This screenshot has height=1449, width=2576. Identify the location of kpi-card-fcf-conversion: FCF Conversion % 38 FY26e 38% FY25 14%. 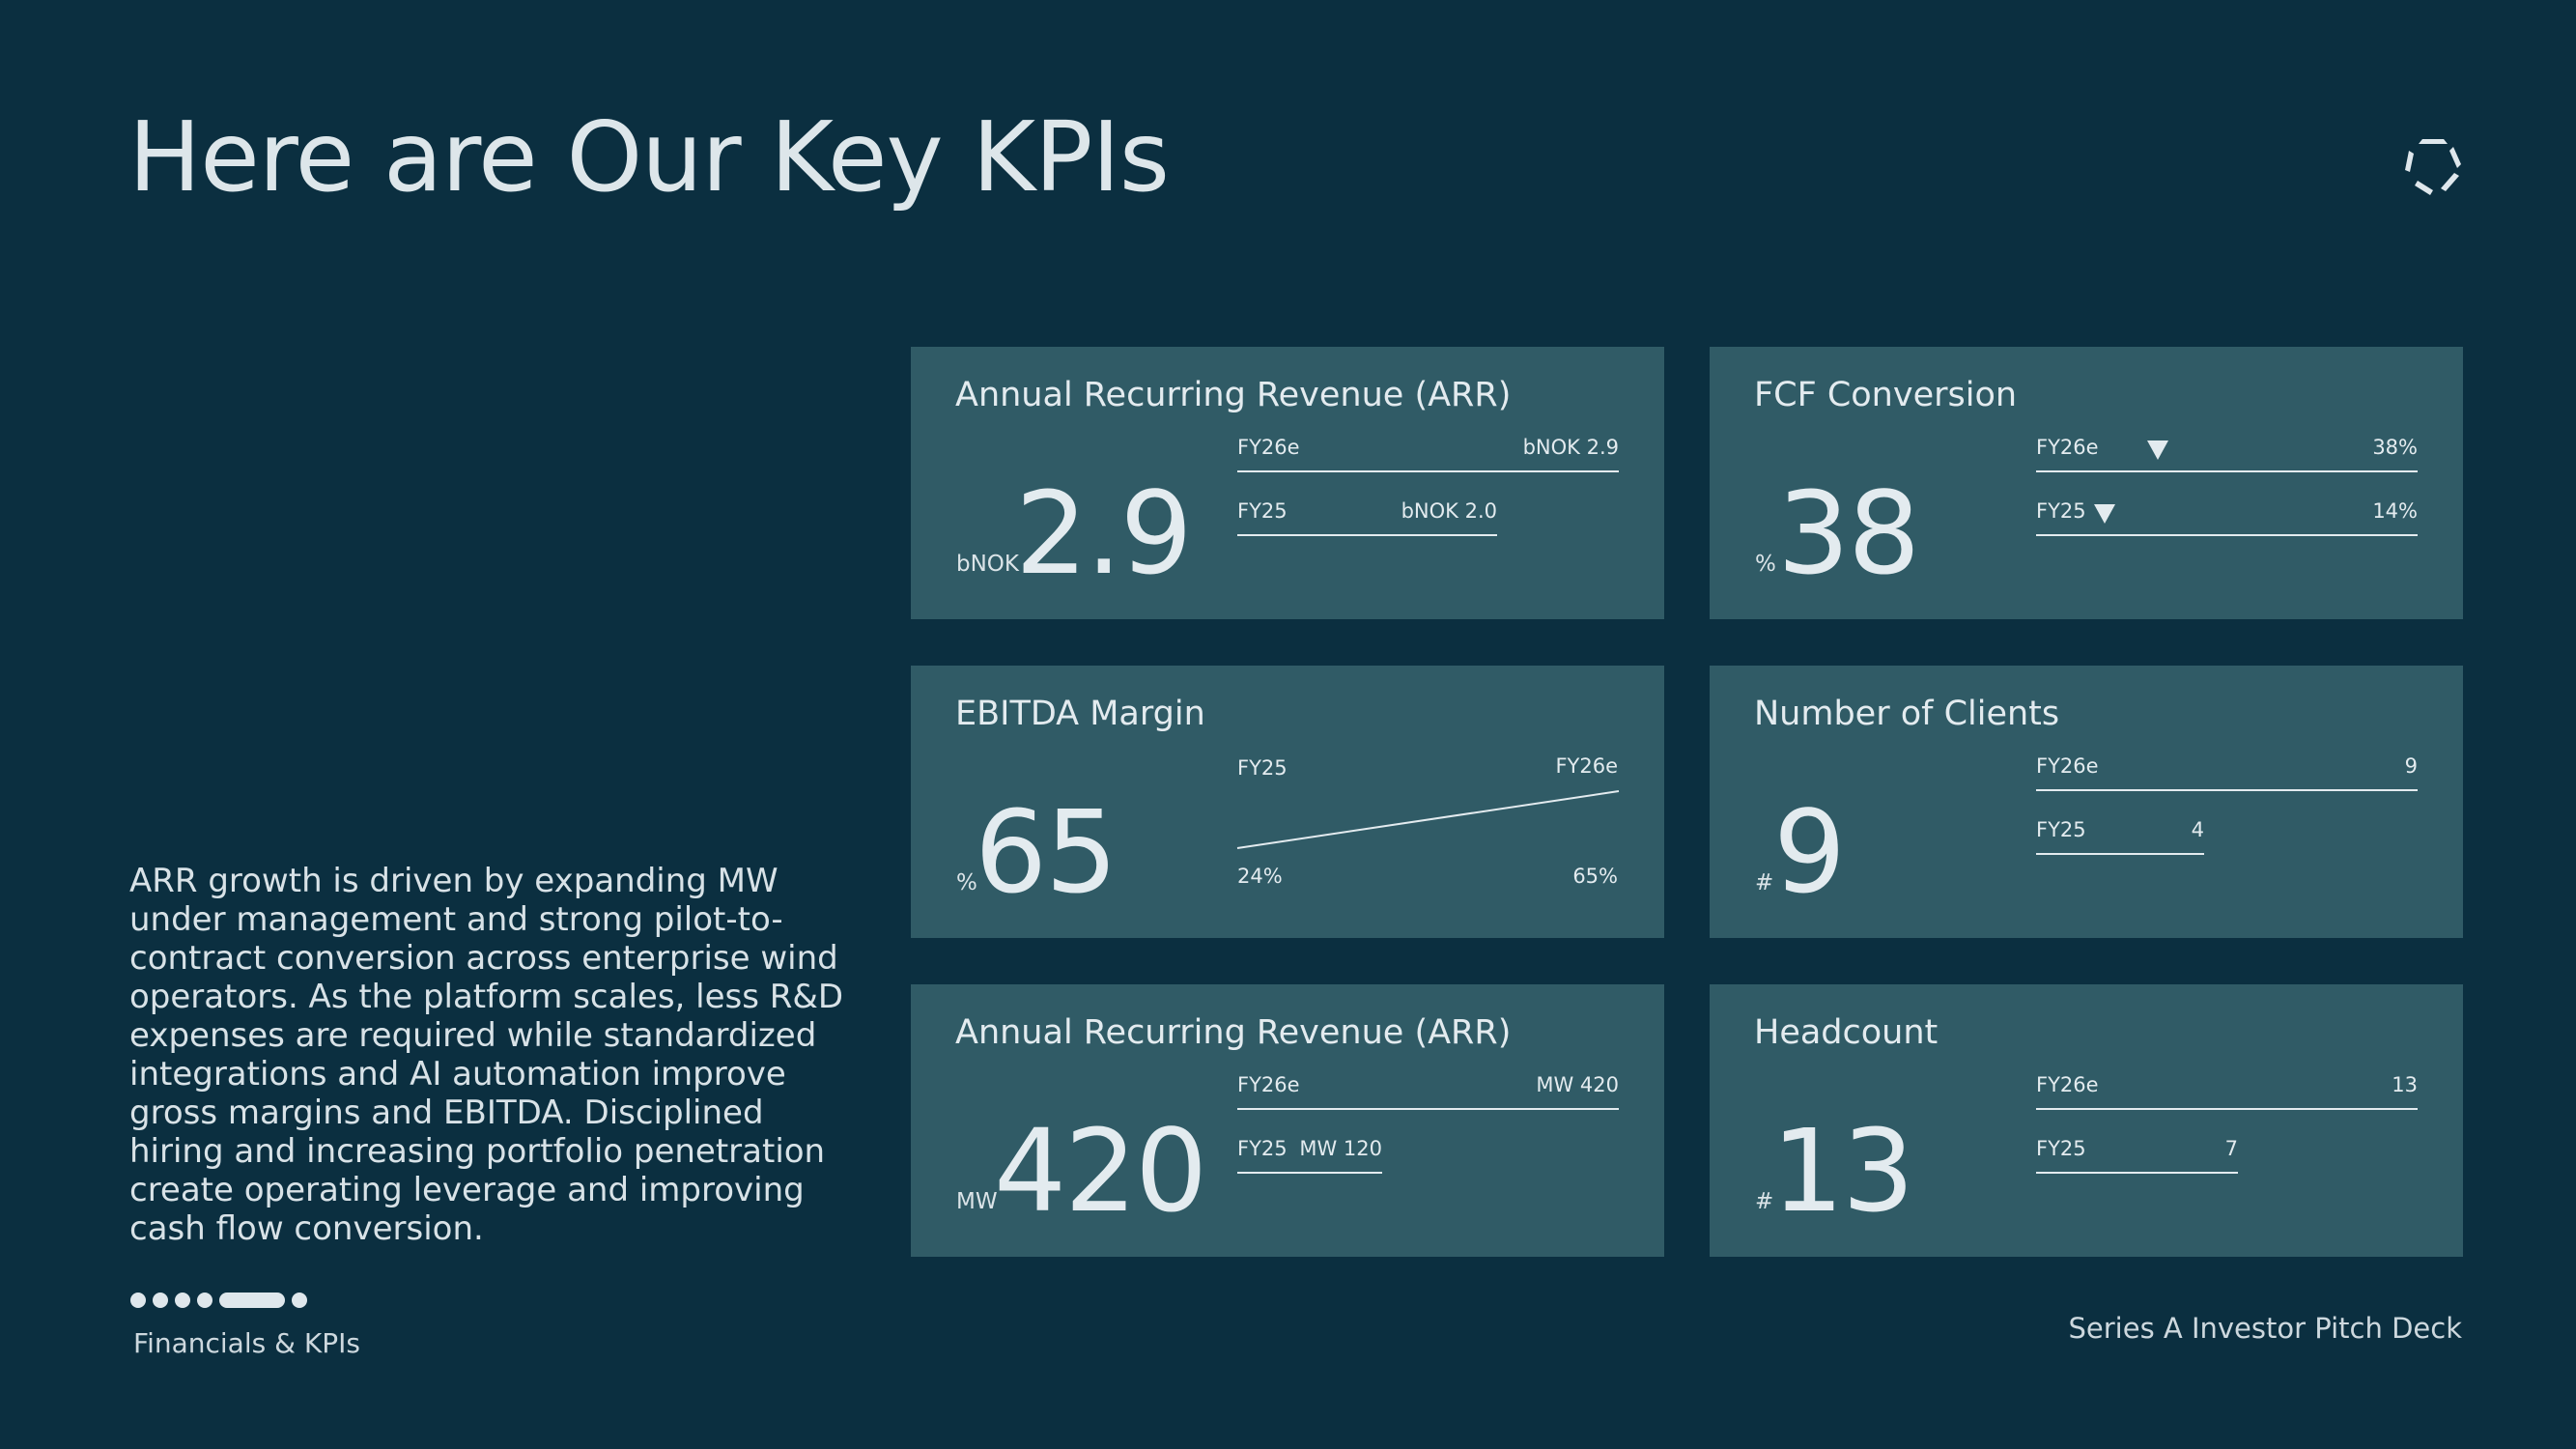
(2086, 483).